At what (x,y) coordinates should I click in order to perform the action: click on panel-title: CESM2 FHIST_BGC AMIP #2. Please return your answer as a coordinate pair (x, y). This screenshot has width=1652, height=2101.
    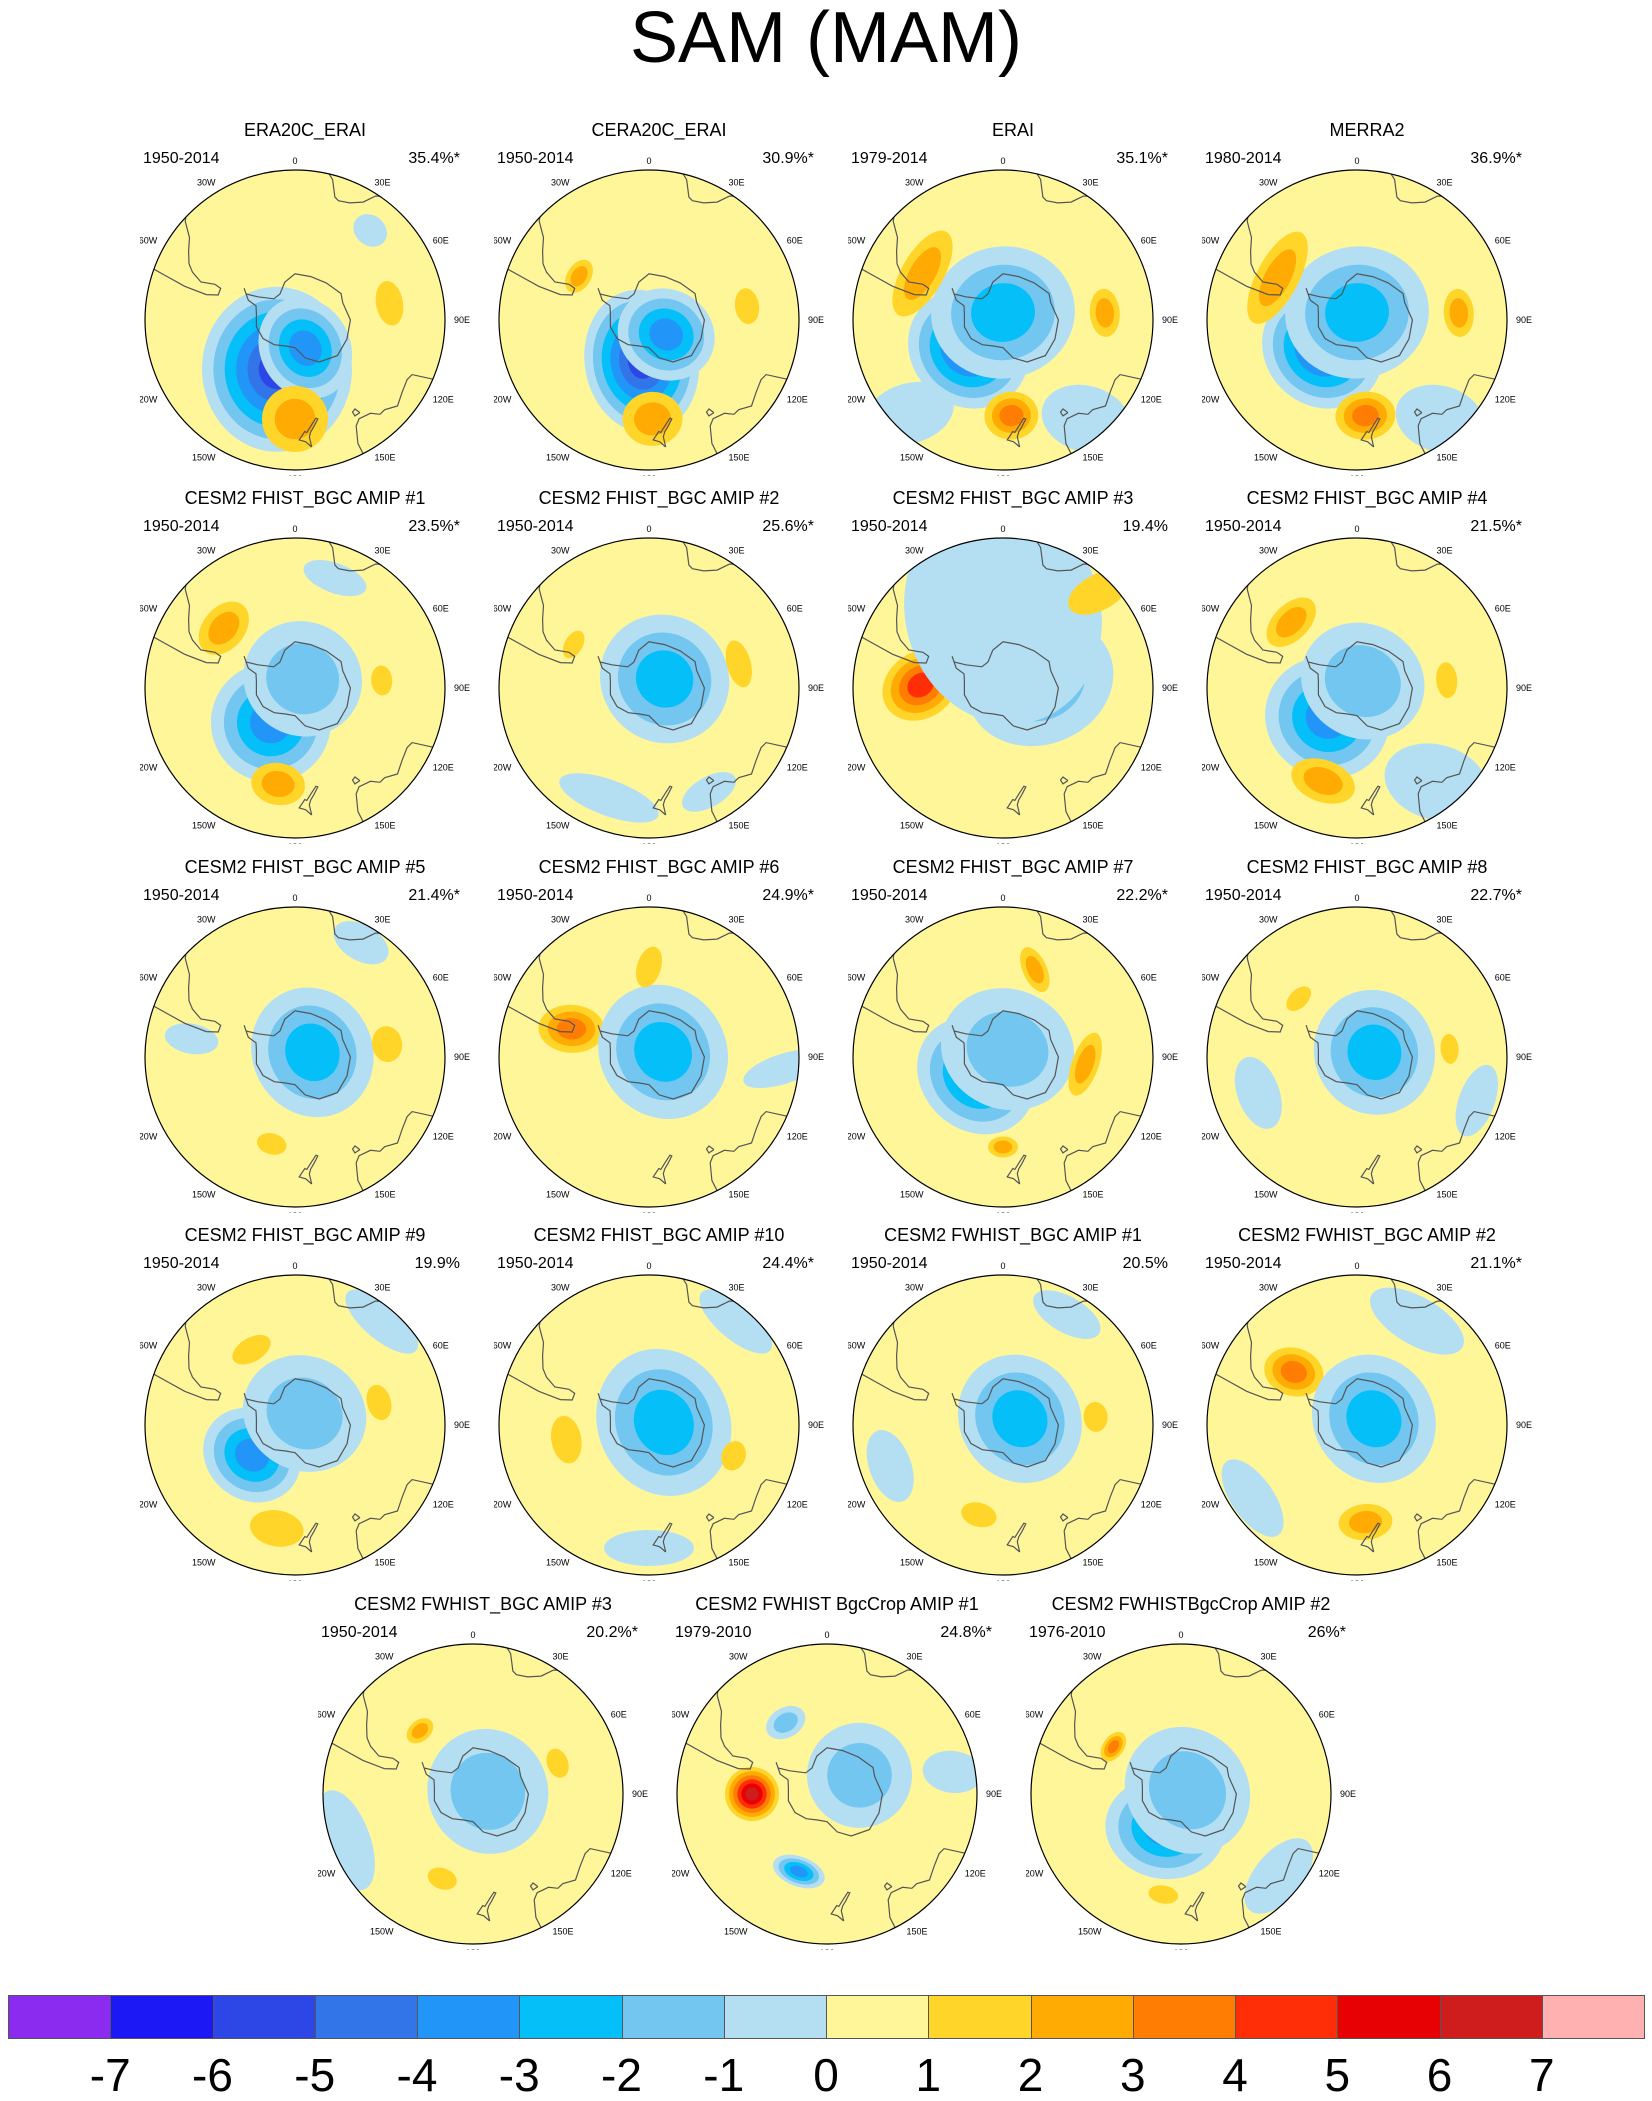
    Looking at the image, I should click on (659, 498).